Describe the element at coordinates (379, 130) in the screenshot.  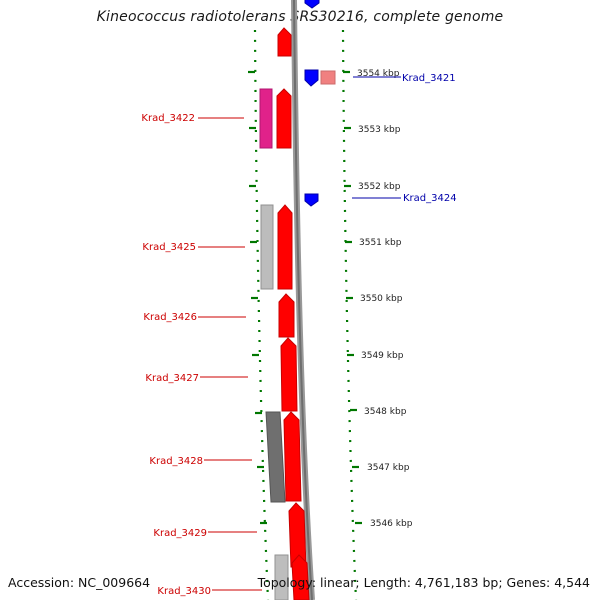
I see `ruler-tick-label: 3553 kbp` at that location.